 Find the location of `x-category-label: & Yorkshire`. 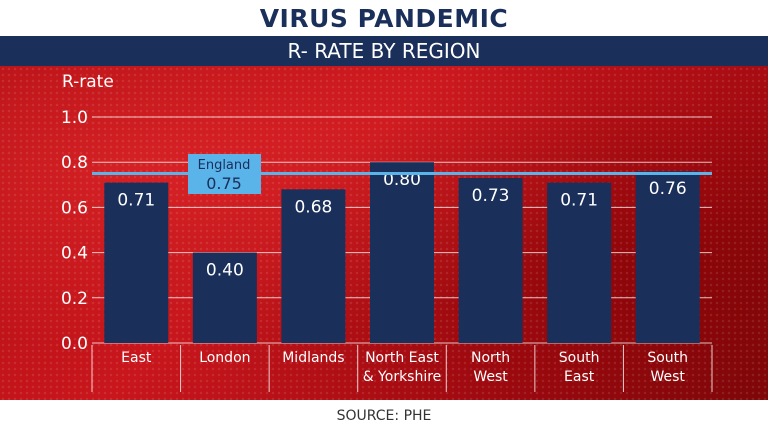

x-category-label: & Yorkshire is located at coordinates (402, 377).